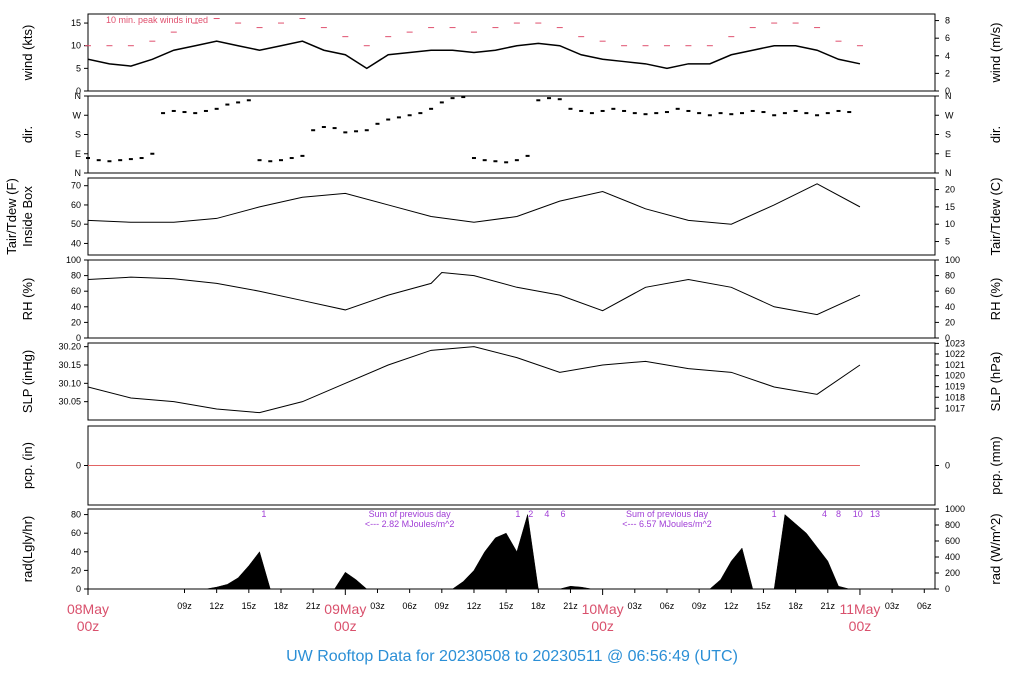 The width and height of the screenshot is (1024, 700). I want to click on y-tick-left-label: 70, so click(76, 186).